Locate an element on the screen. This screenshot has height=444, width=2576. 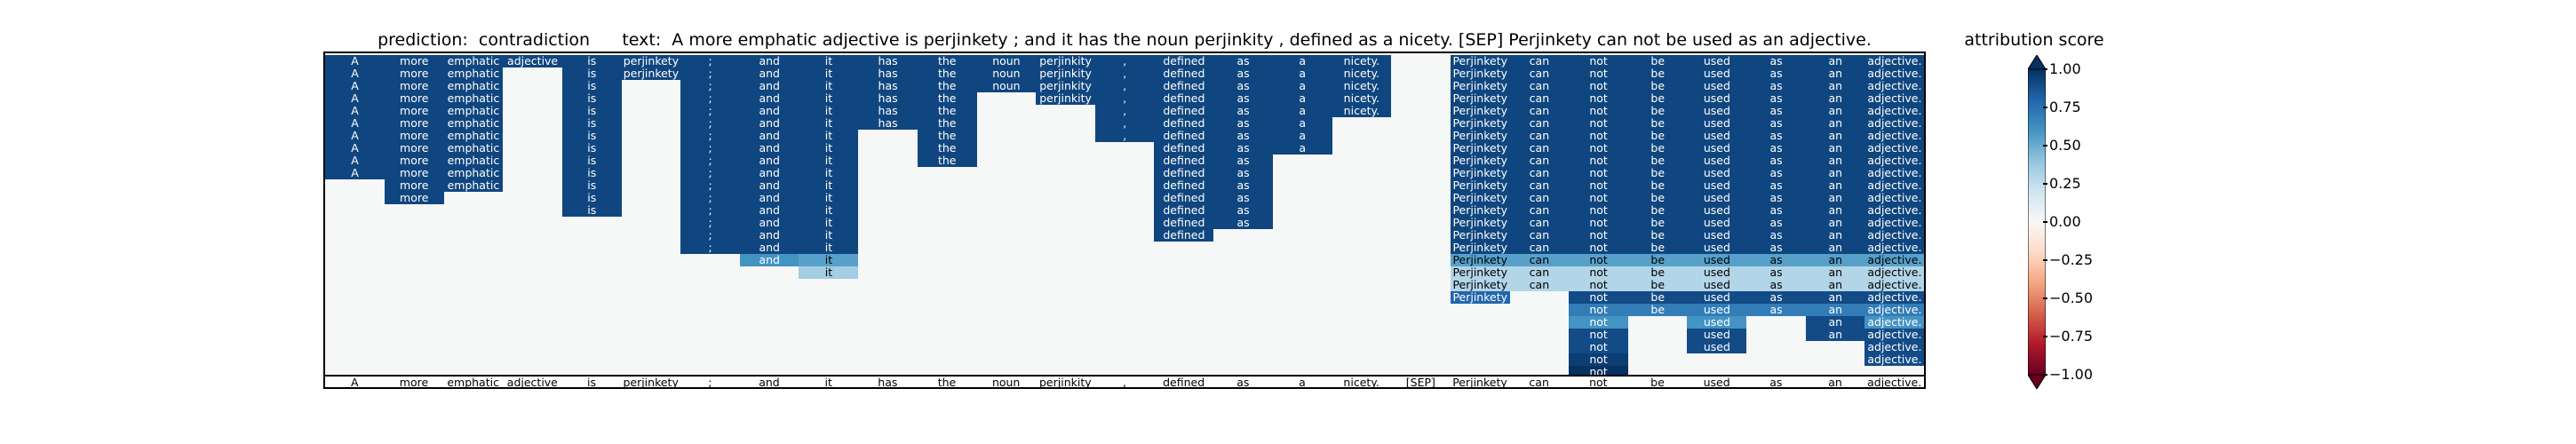
colorbar-tick-label: −1.00 is located at coordinates (2068, 374).